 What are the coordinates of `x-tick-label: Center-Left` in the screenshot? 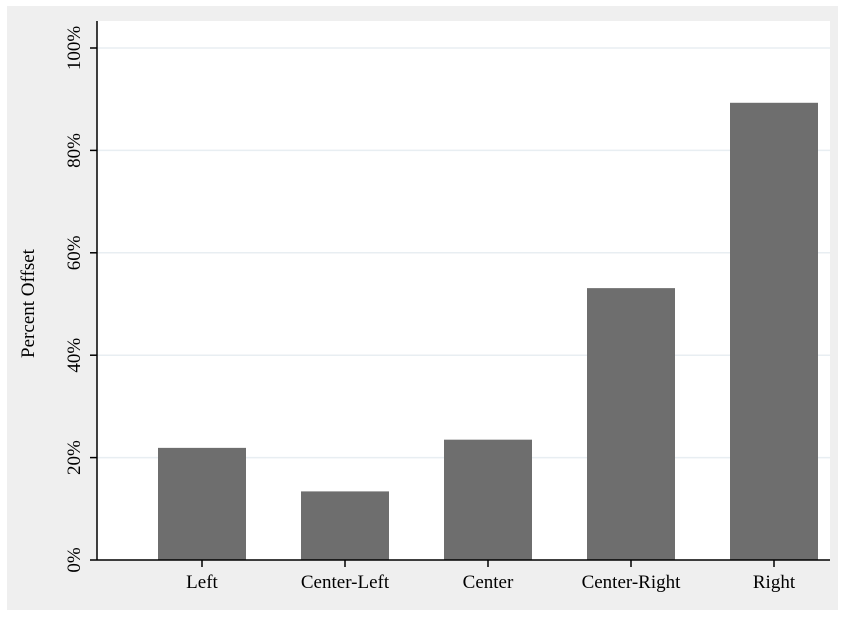 It's located at (345, 582).